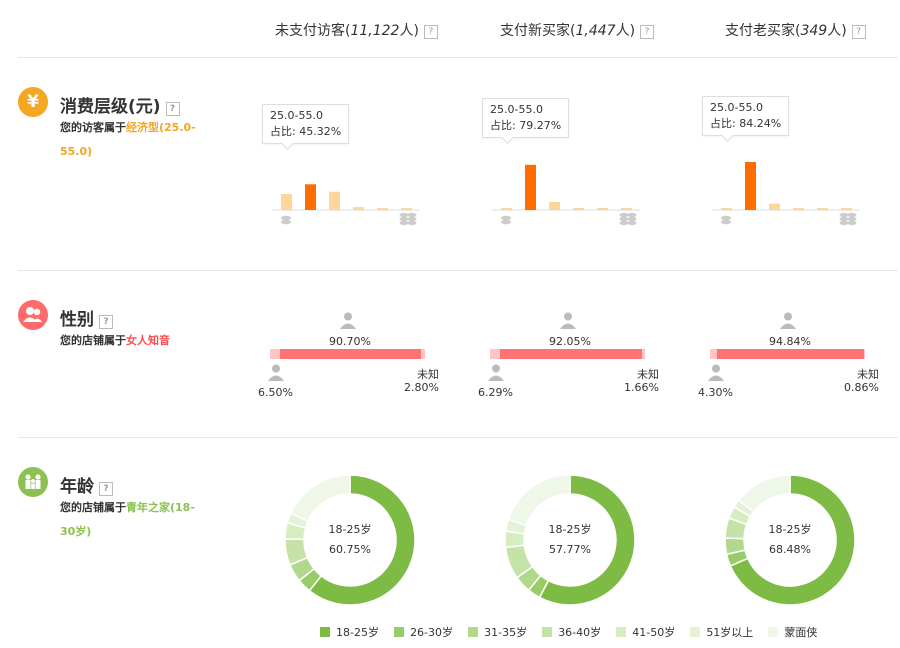 Image resolution: width=900 pixels, height=648 pixels. I want to click on unknown-percent: 0.86%, so click(861, 387).